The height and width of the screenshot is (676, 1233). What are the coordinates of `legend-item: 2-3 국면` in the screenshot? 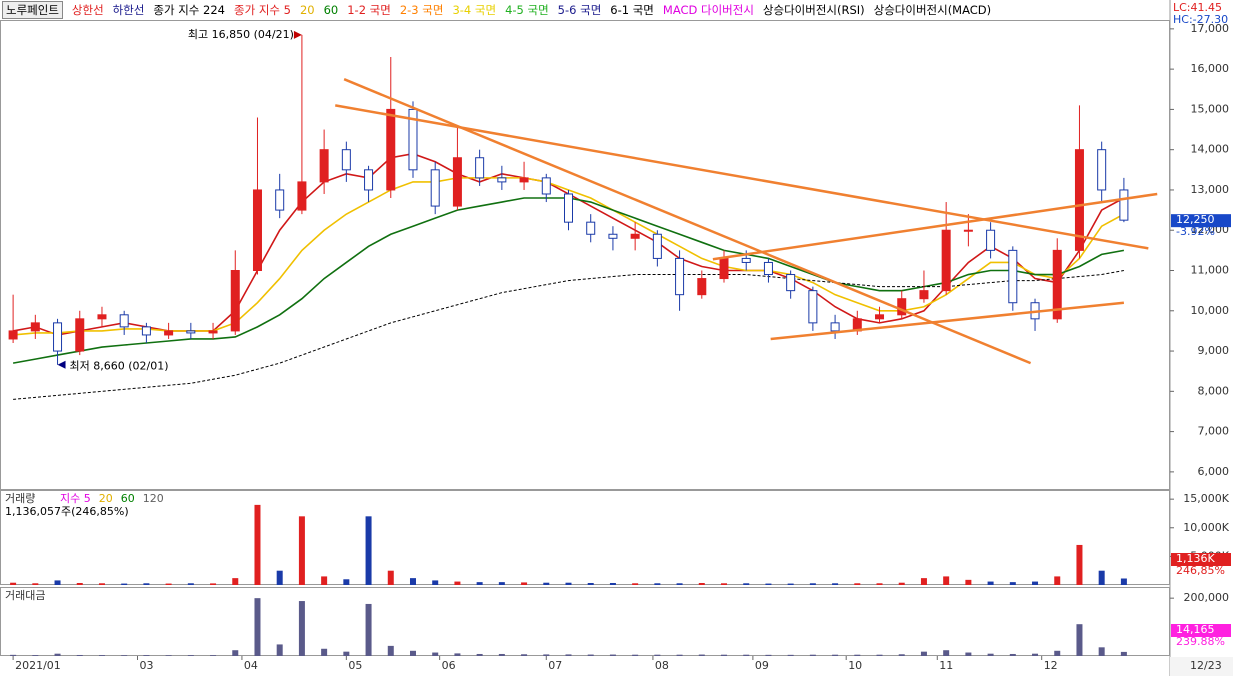 It's located at (421, 10).